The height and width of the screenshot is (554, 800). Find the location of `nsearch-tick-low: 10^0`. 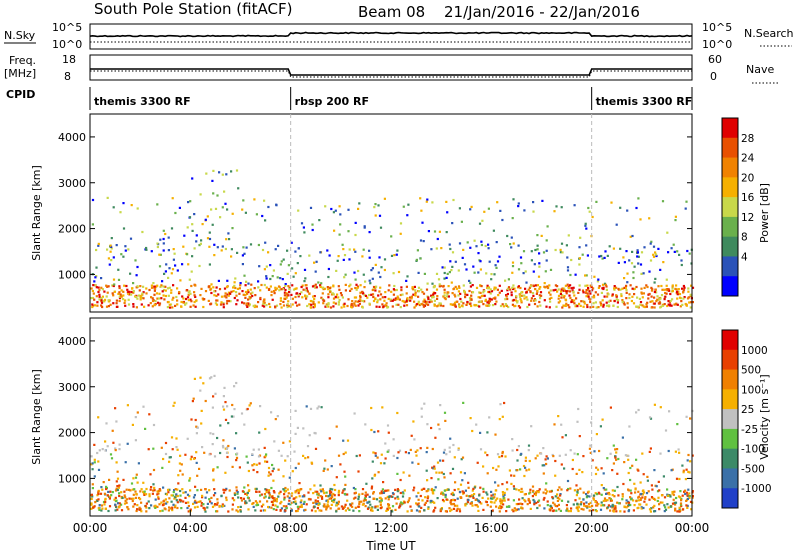

nsearch-tick-low: 10^0 is located at coordinates (717, 44).